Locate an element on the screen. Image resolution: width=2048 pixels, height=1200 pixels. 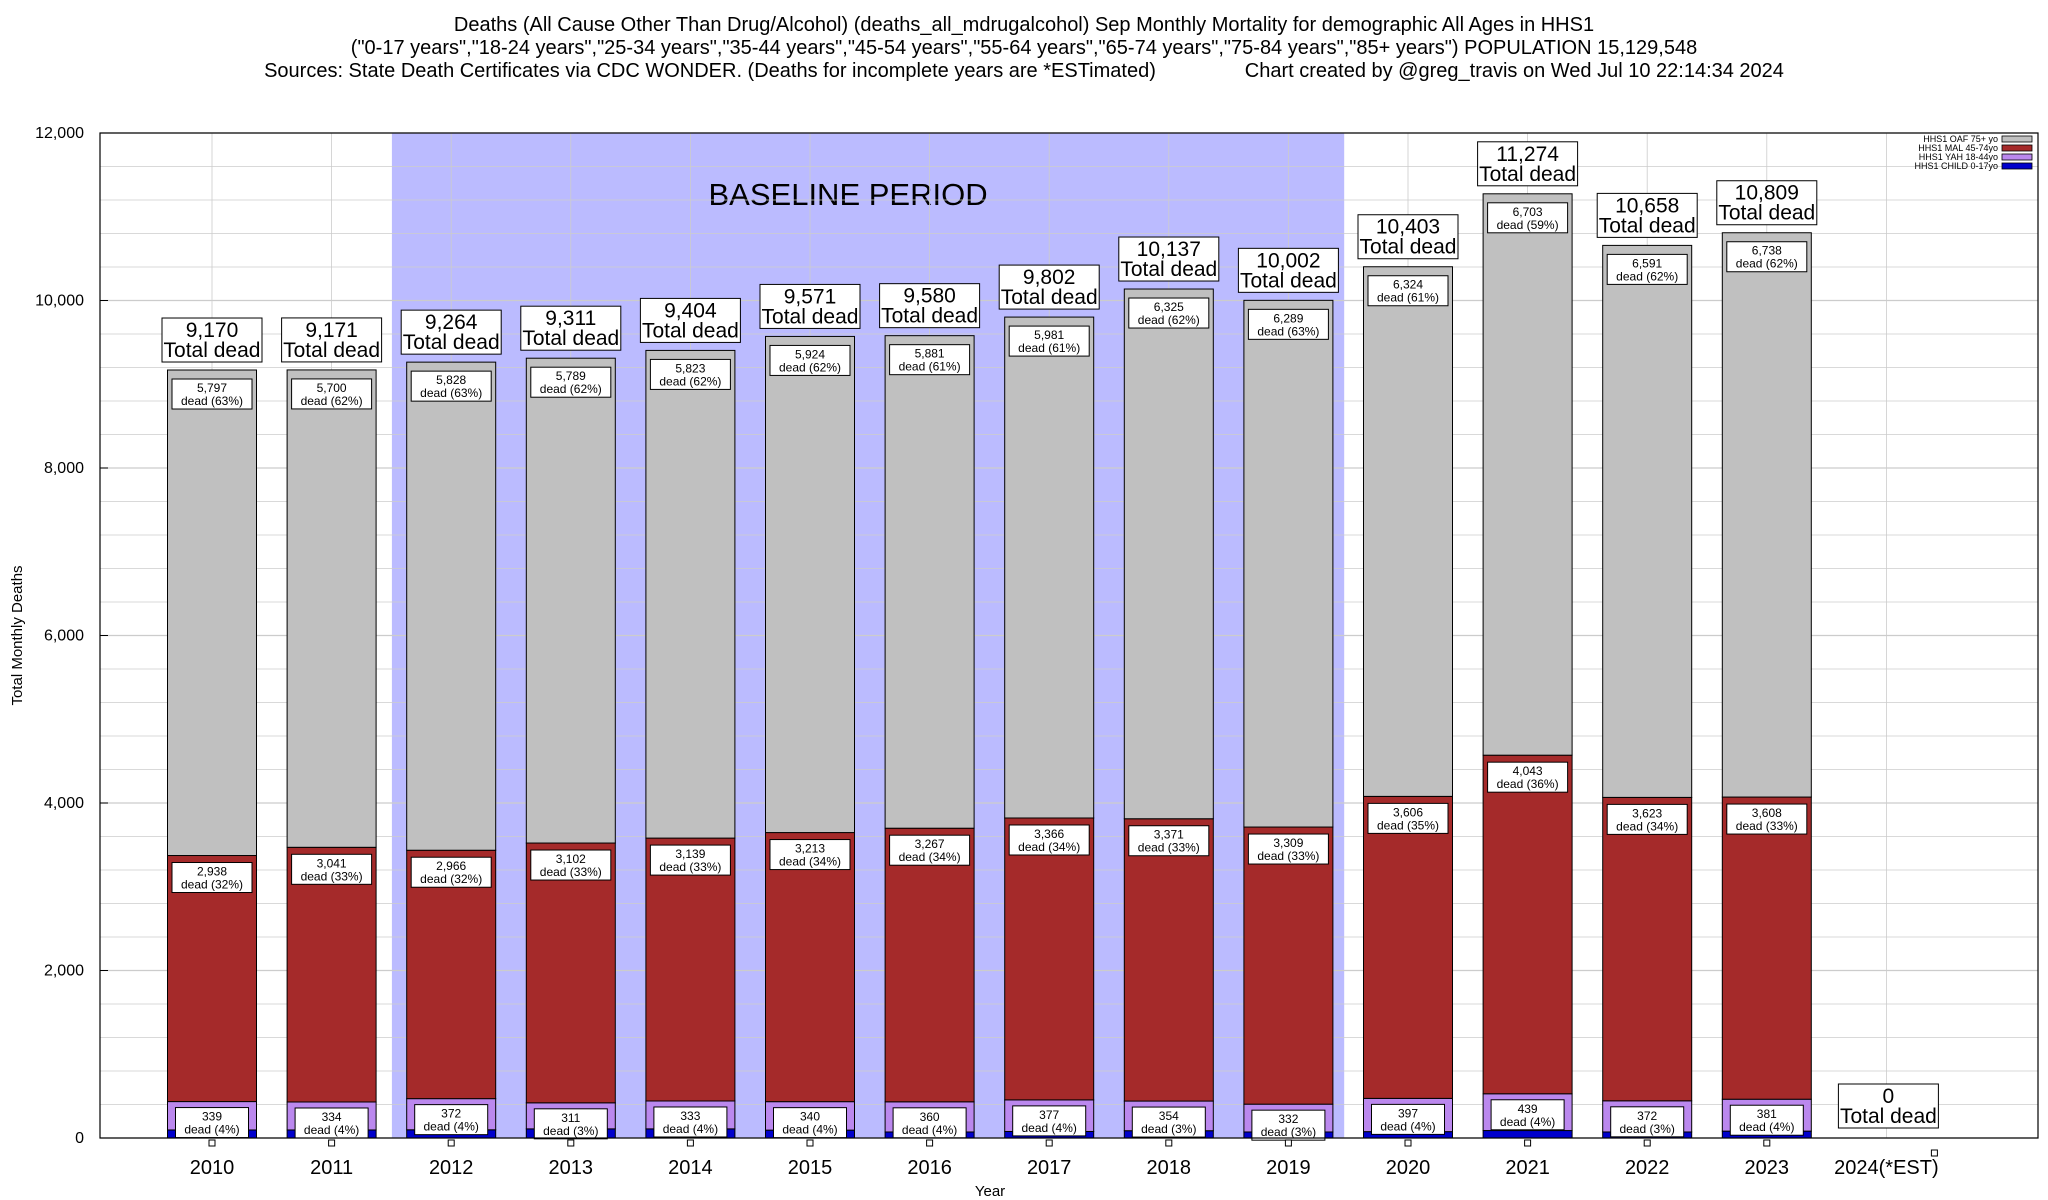
legend-swatch is located at coordinates (2017, 139).